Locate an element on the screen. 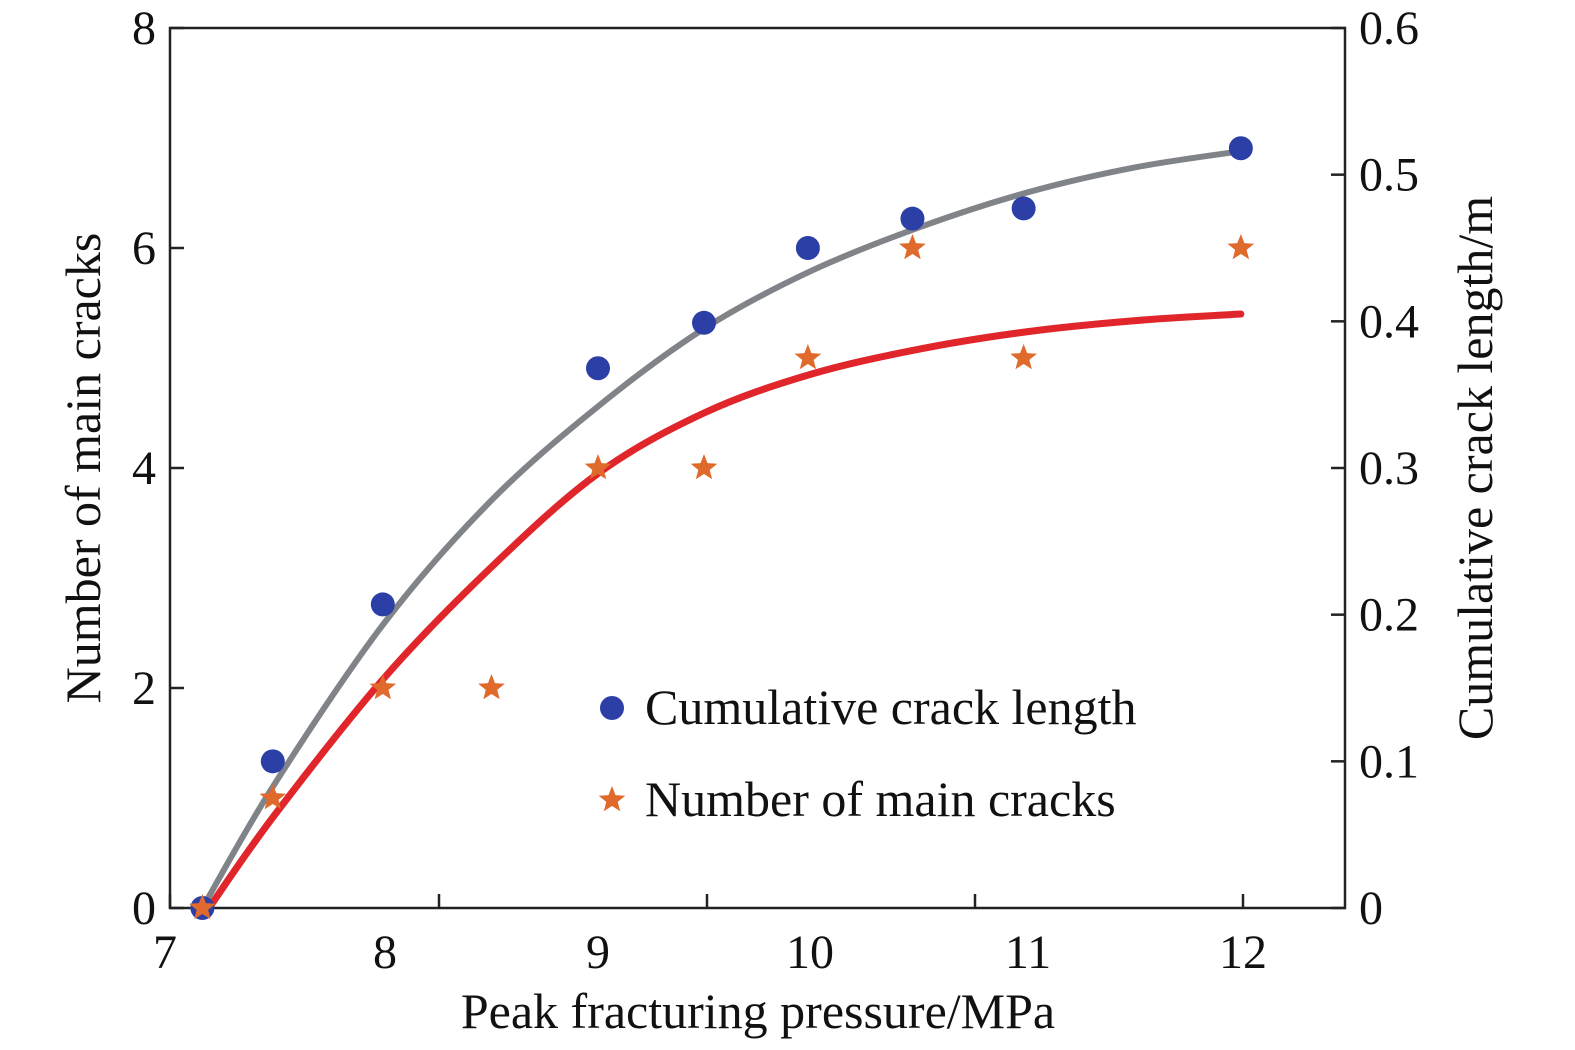 This screenshot has width=1575, height=1050. y-right-tick-label: 0.2 is located at coordinates (1389, 615).